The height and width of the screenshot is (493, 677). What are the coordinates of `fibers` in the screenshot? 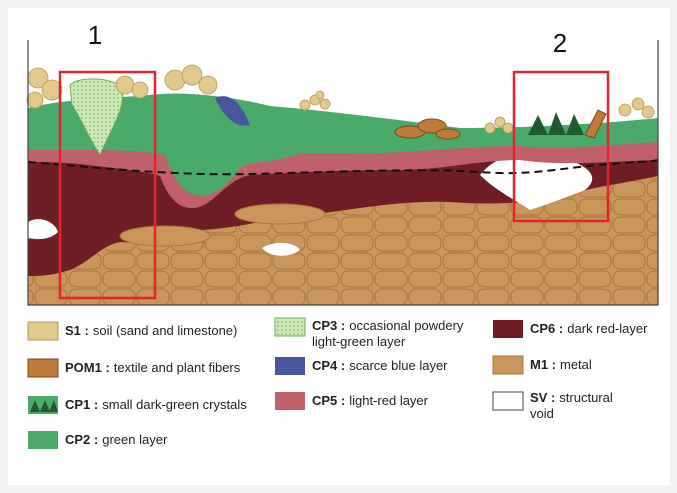 It's located at (500, 124).